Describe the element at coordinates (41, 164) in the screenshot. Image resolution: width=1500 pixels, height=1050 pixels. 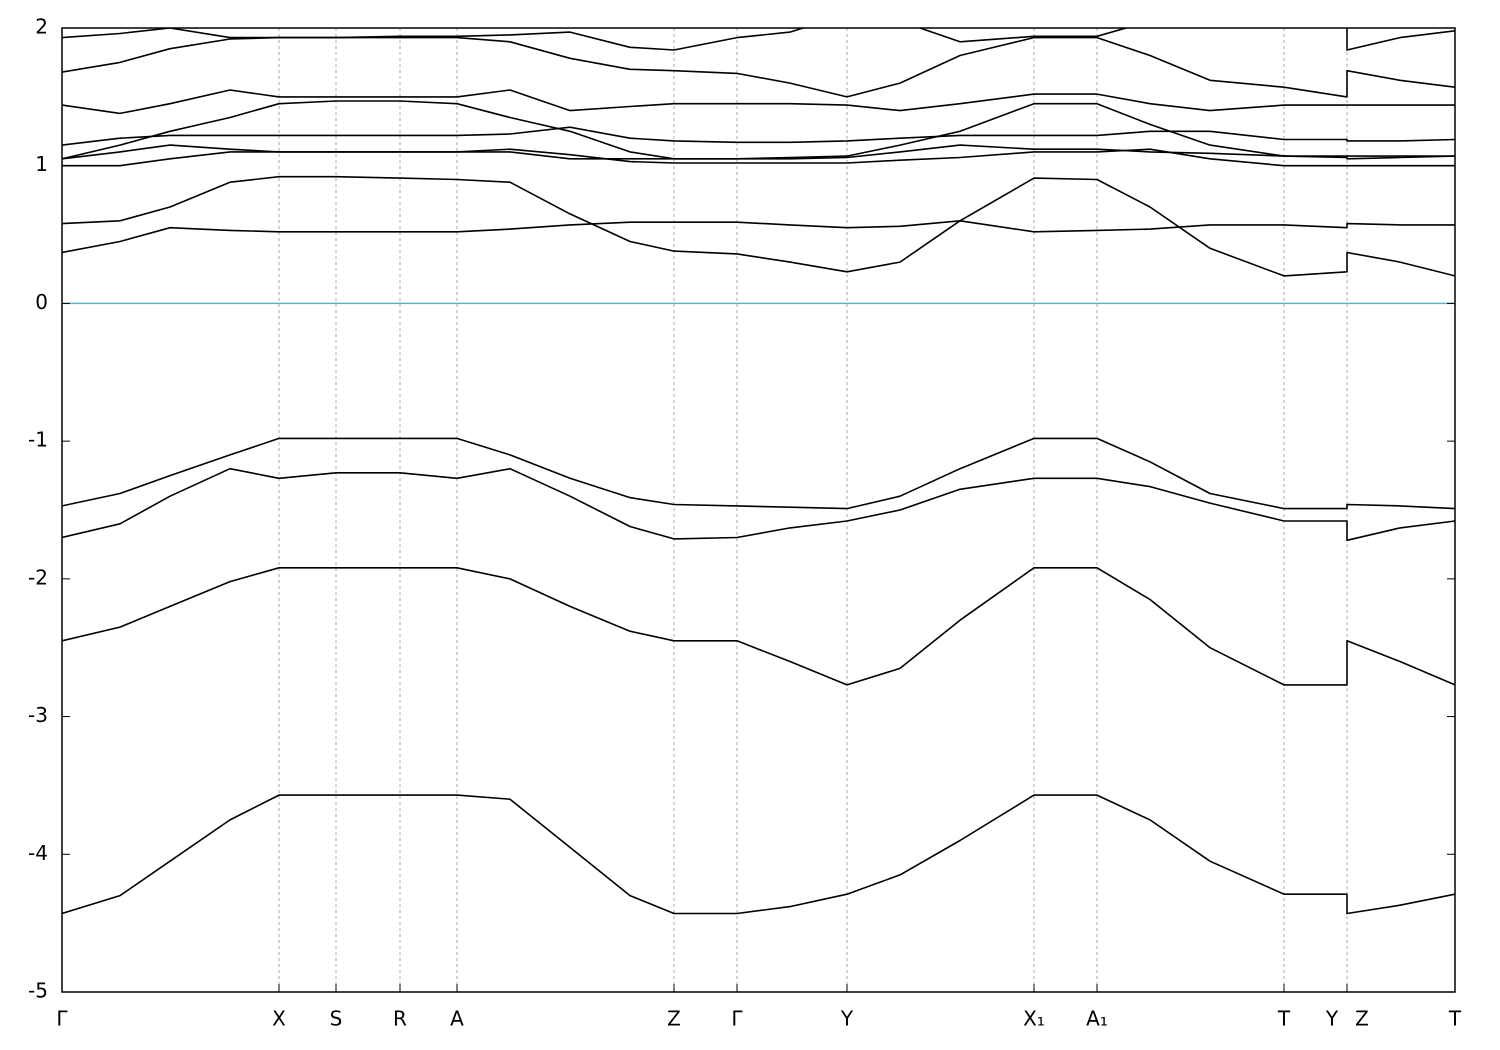
I see `y-tick-label: 1` at that location.